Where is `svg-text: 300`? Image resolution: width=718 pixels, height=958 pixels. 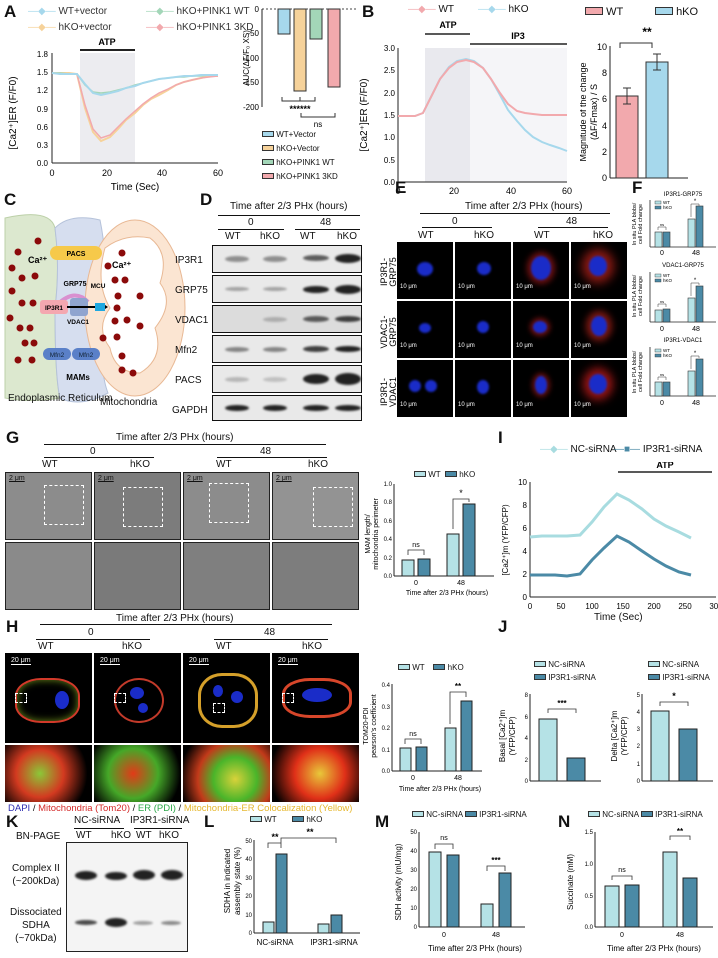
svg-text: 300 is located at coordinates (713, 606).